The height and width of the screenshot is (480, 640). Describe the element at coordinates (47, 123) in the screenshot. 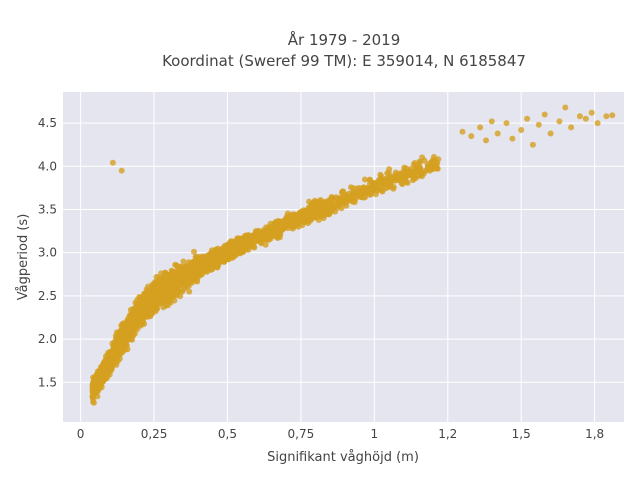

I see `y-tick-label: 4.5` at that location.